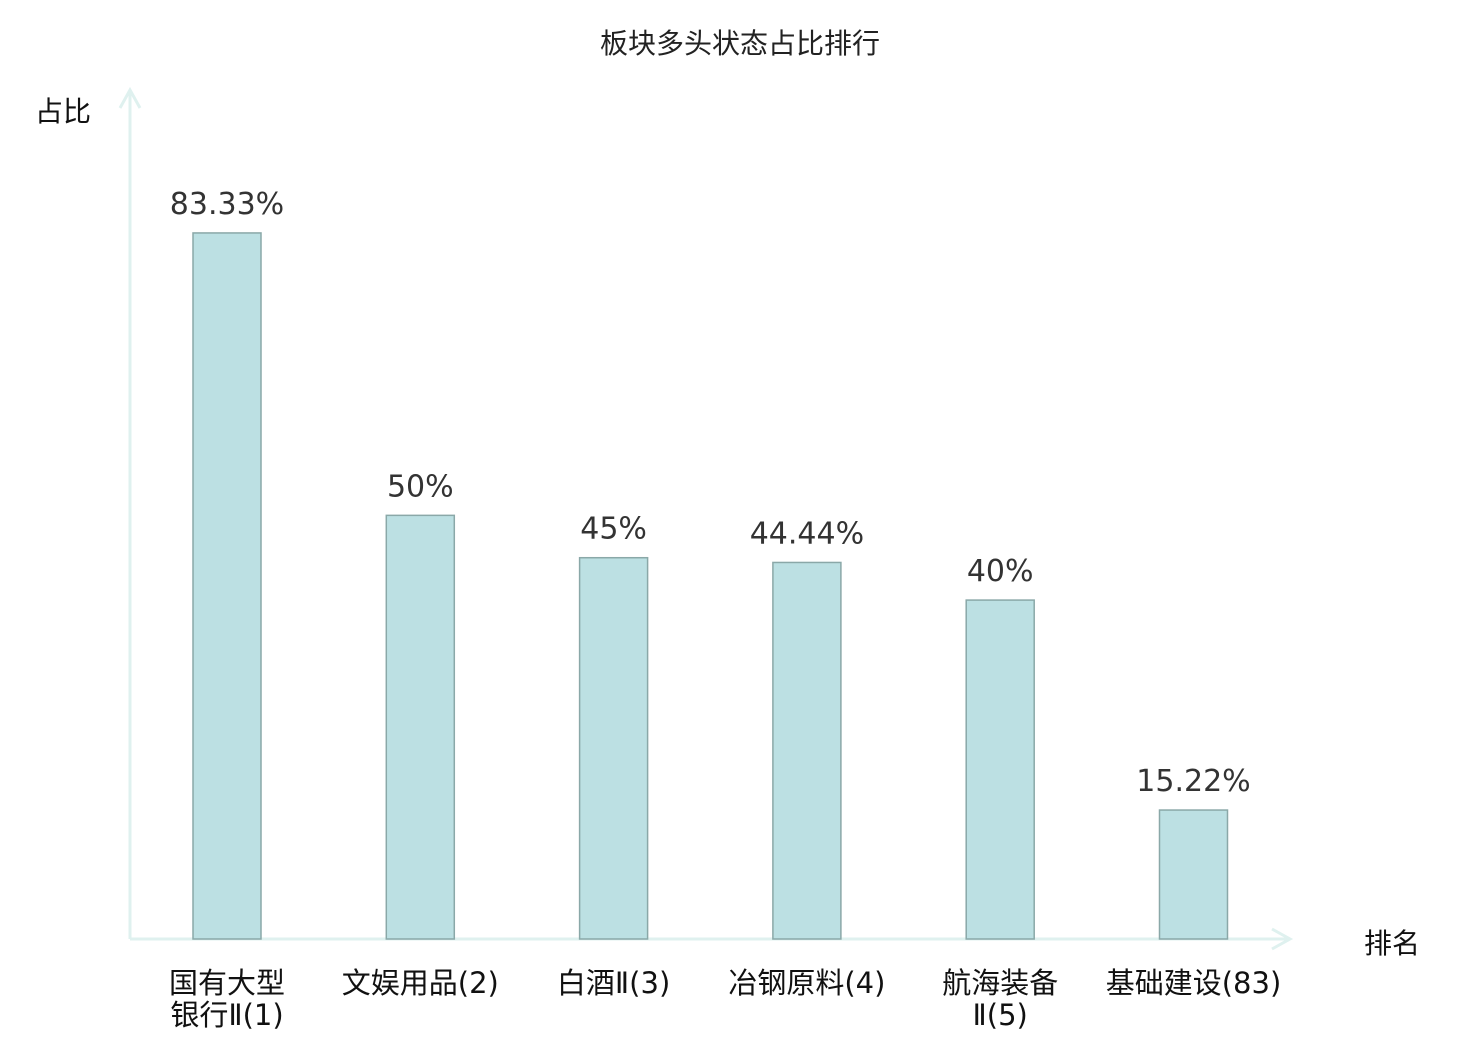  What do you see at coordinates (420, 486) in the screenshot?
I see `data-label: 50%` at bounding box center [420, 486].